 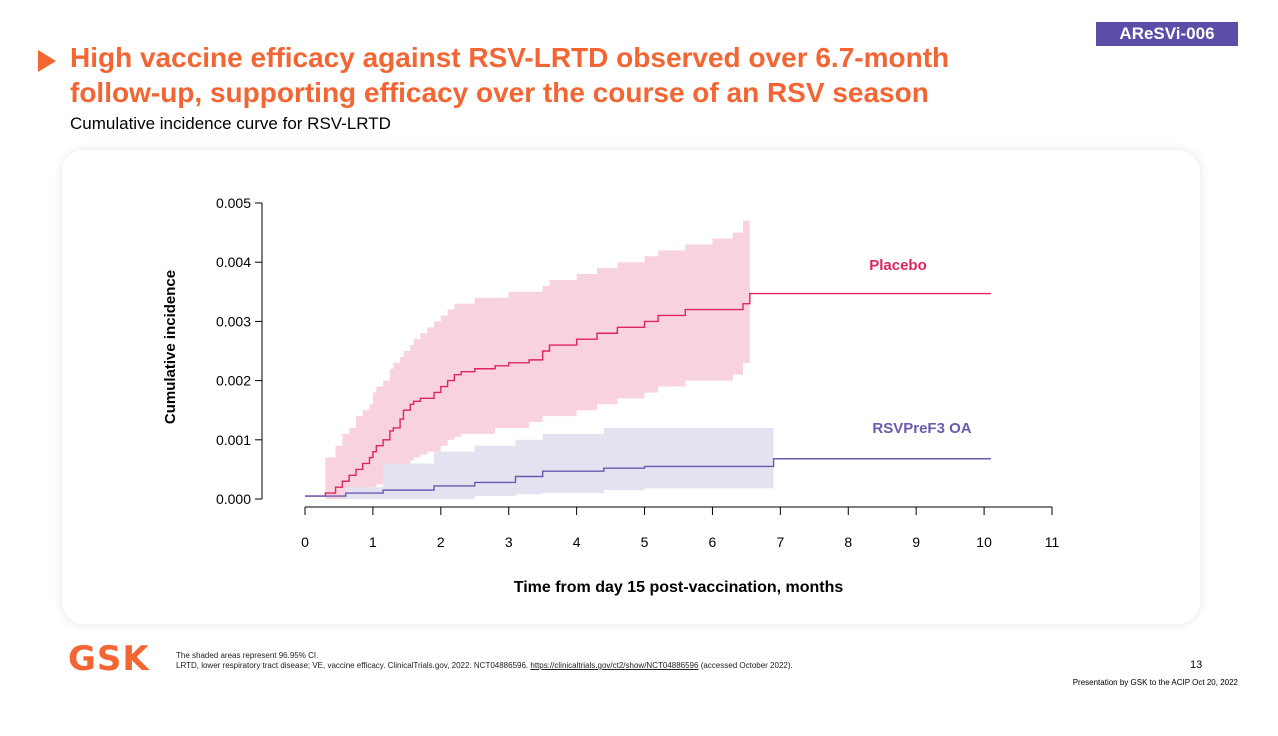 I want to click on x-tick-label-4: 4, so click(x=577, y=542).